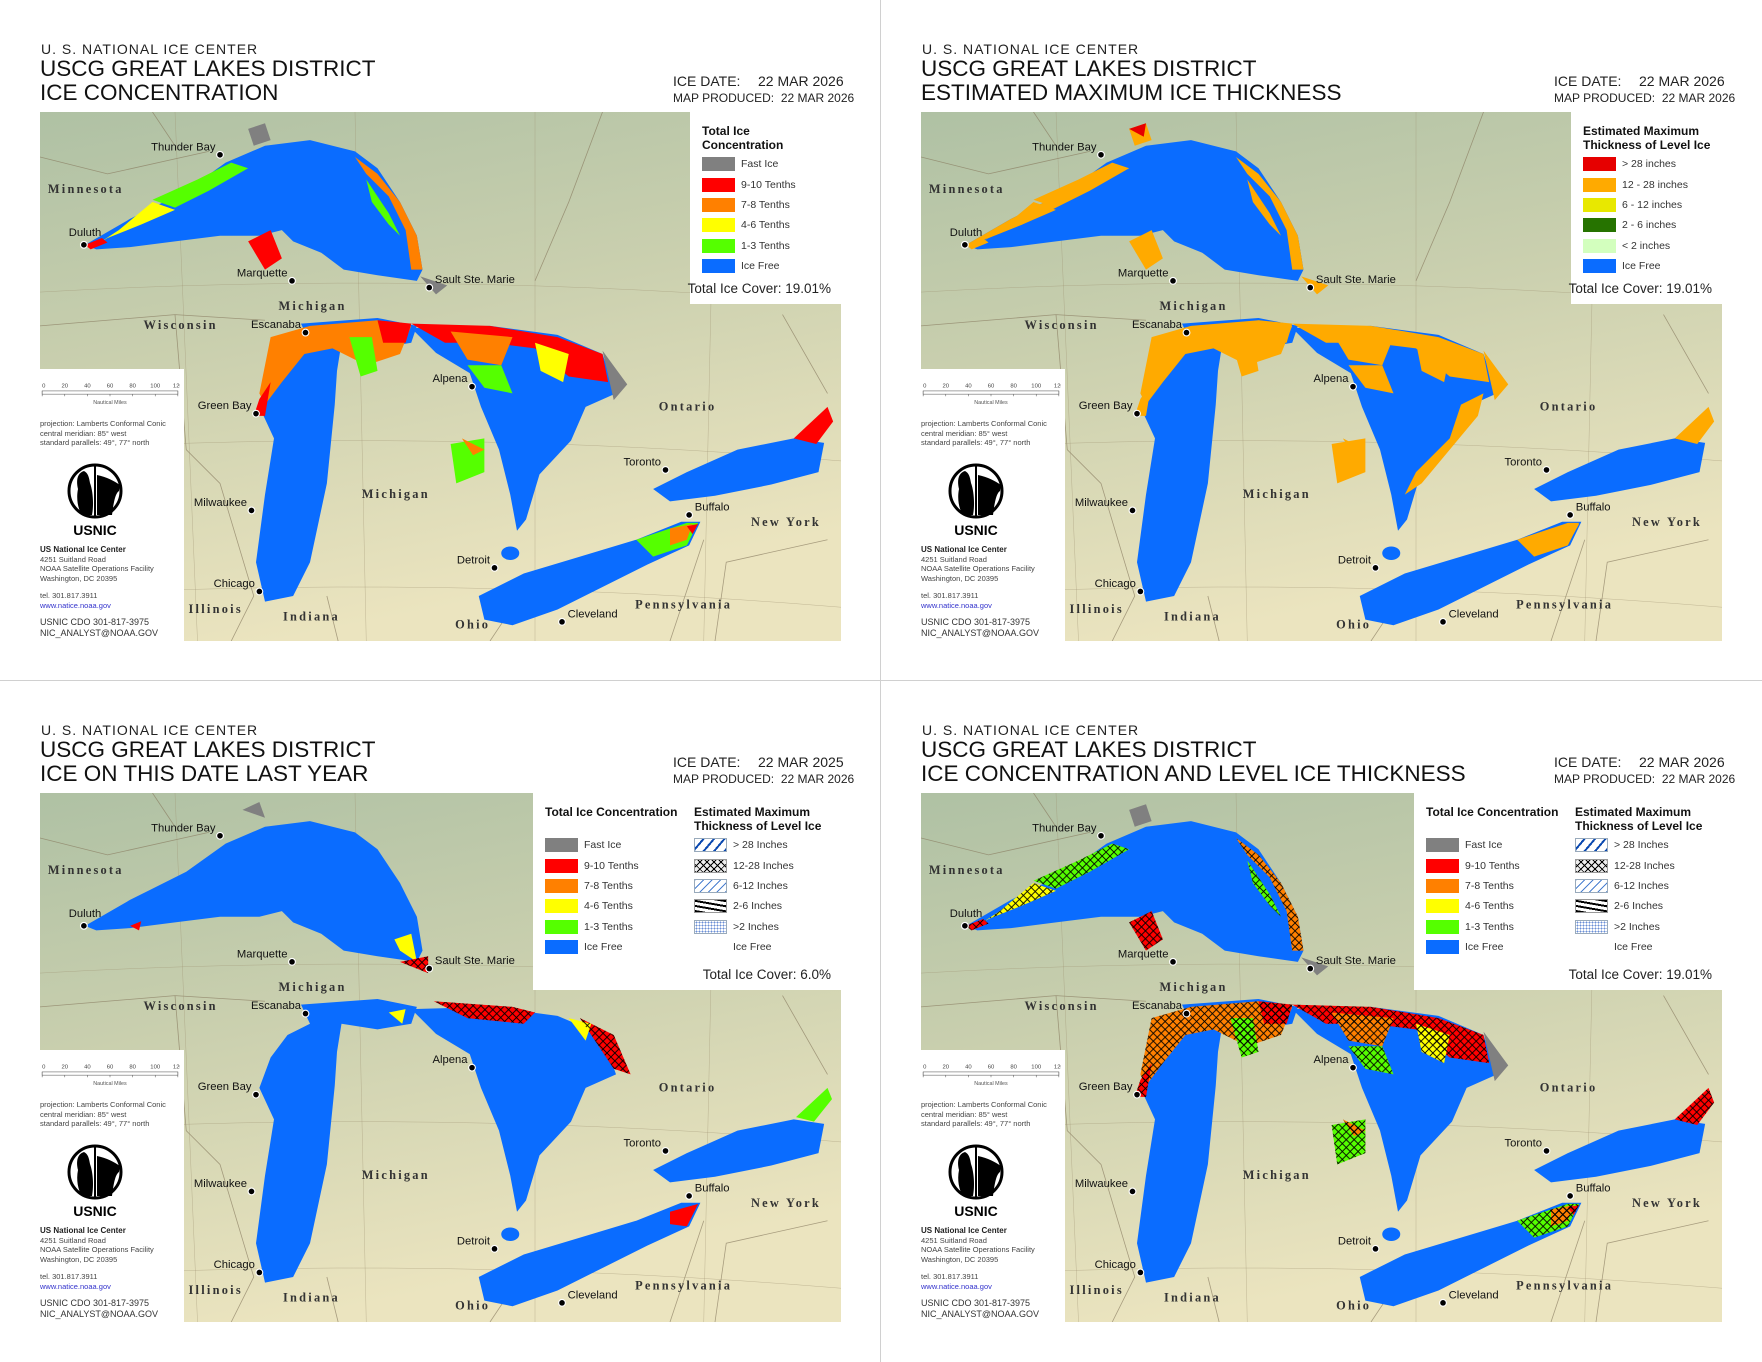  Describe the element at coordinates (1351, 283) in the screenshot. I see `city-marker: Sault Ste. Marie` at that location.